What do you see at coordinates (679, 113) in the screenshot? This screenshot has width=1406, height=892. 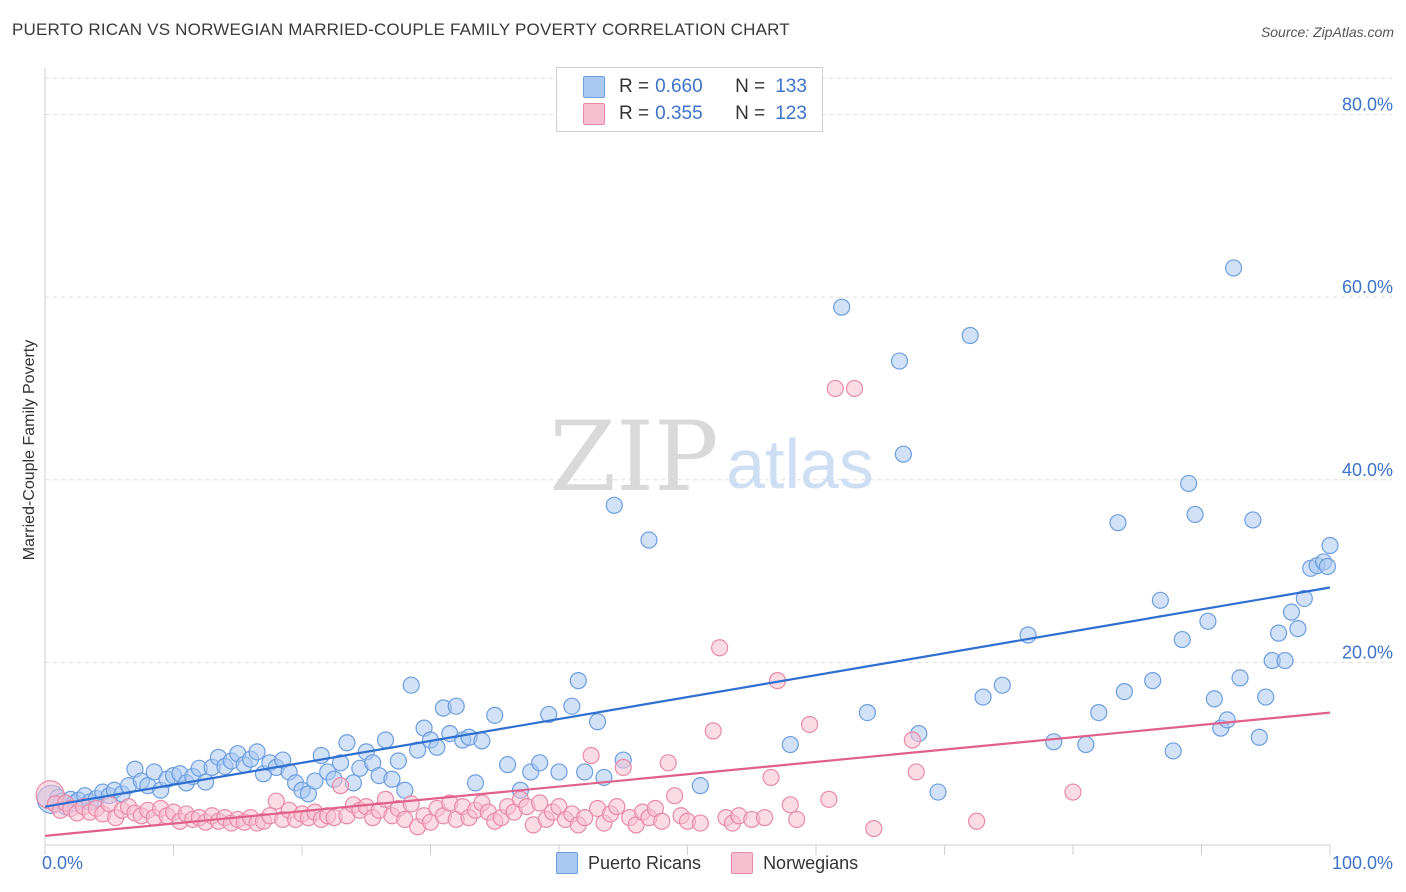 I see `legend-r-value: 0.355` at bounding box center [679, 113].